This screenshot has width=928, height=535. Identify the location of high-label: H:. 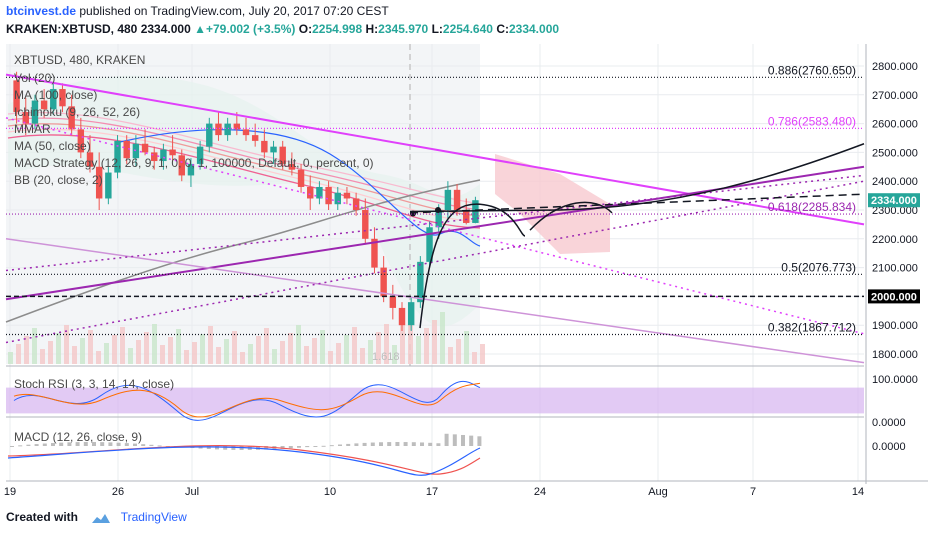
(372, 29).